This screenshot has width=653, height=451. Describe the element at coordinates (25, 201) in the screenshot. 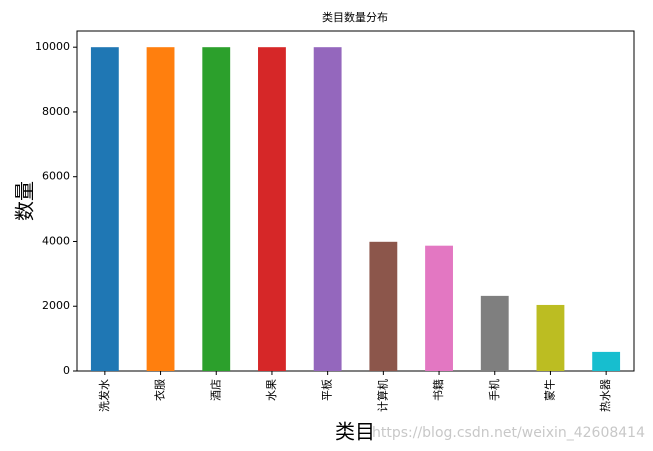

I see `y-axis-label: 数量` at that location.